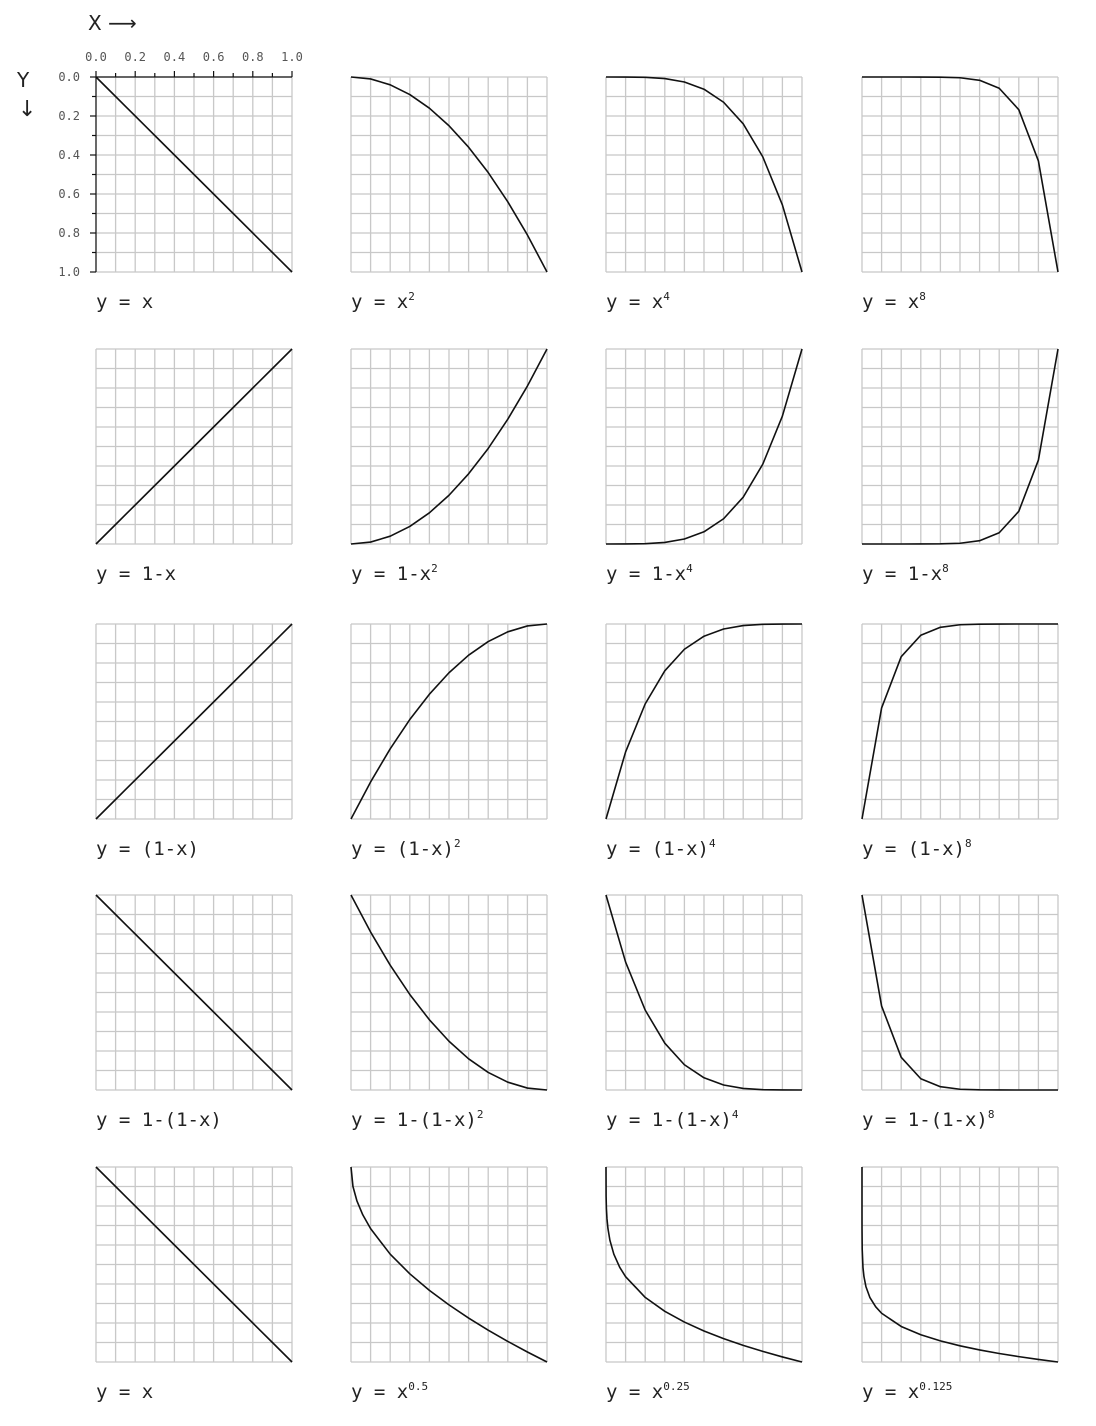 The height and width of the screenshot is (1426, 1096). What do you see at coordinates (418, 1386) in the screenshot?
I see `chart-label-exponent: 0.5` at bounding box center [418, 1386].